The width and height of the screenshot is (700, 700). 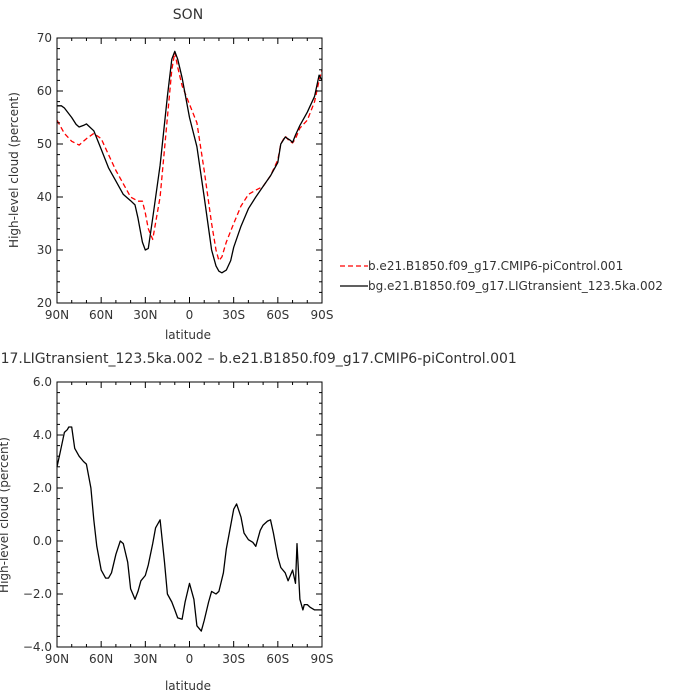 I want to click on bottom-y-tick-label: 4.0, so click(x=42, y=435).